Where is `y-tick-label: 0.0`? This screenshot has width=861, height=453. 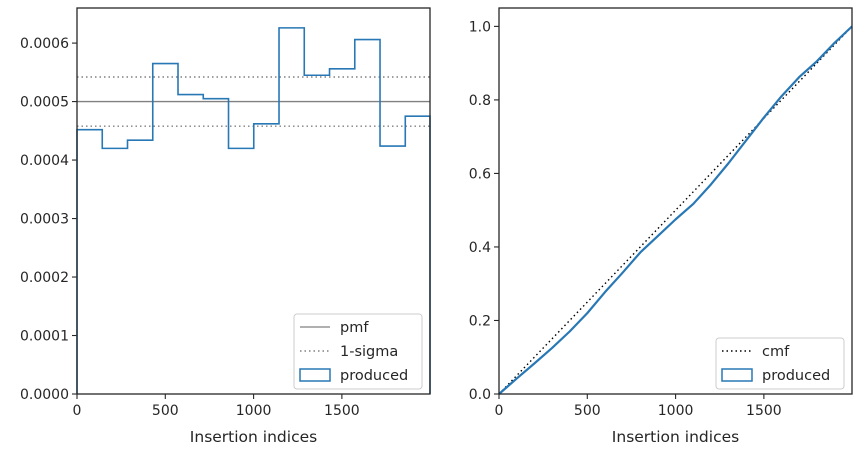
y-tick-label: 0.0 is located at coordinates (480, 395).